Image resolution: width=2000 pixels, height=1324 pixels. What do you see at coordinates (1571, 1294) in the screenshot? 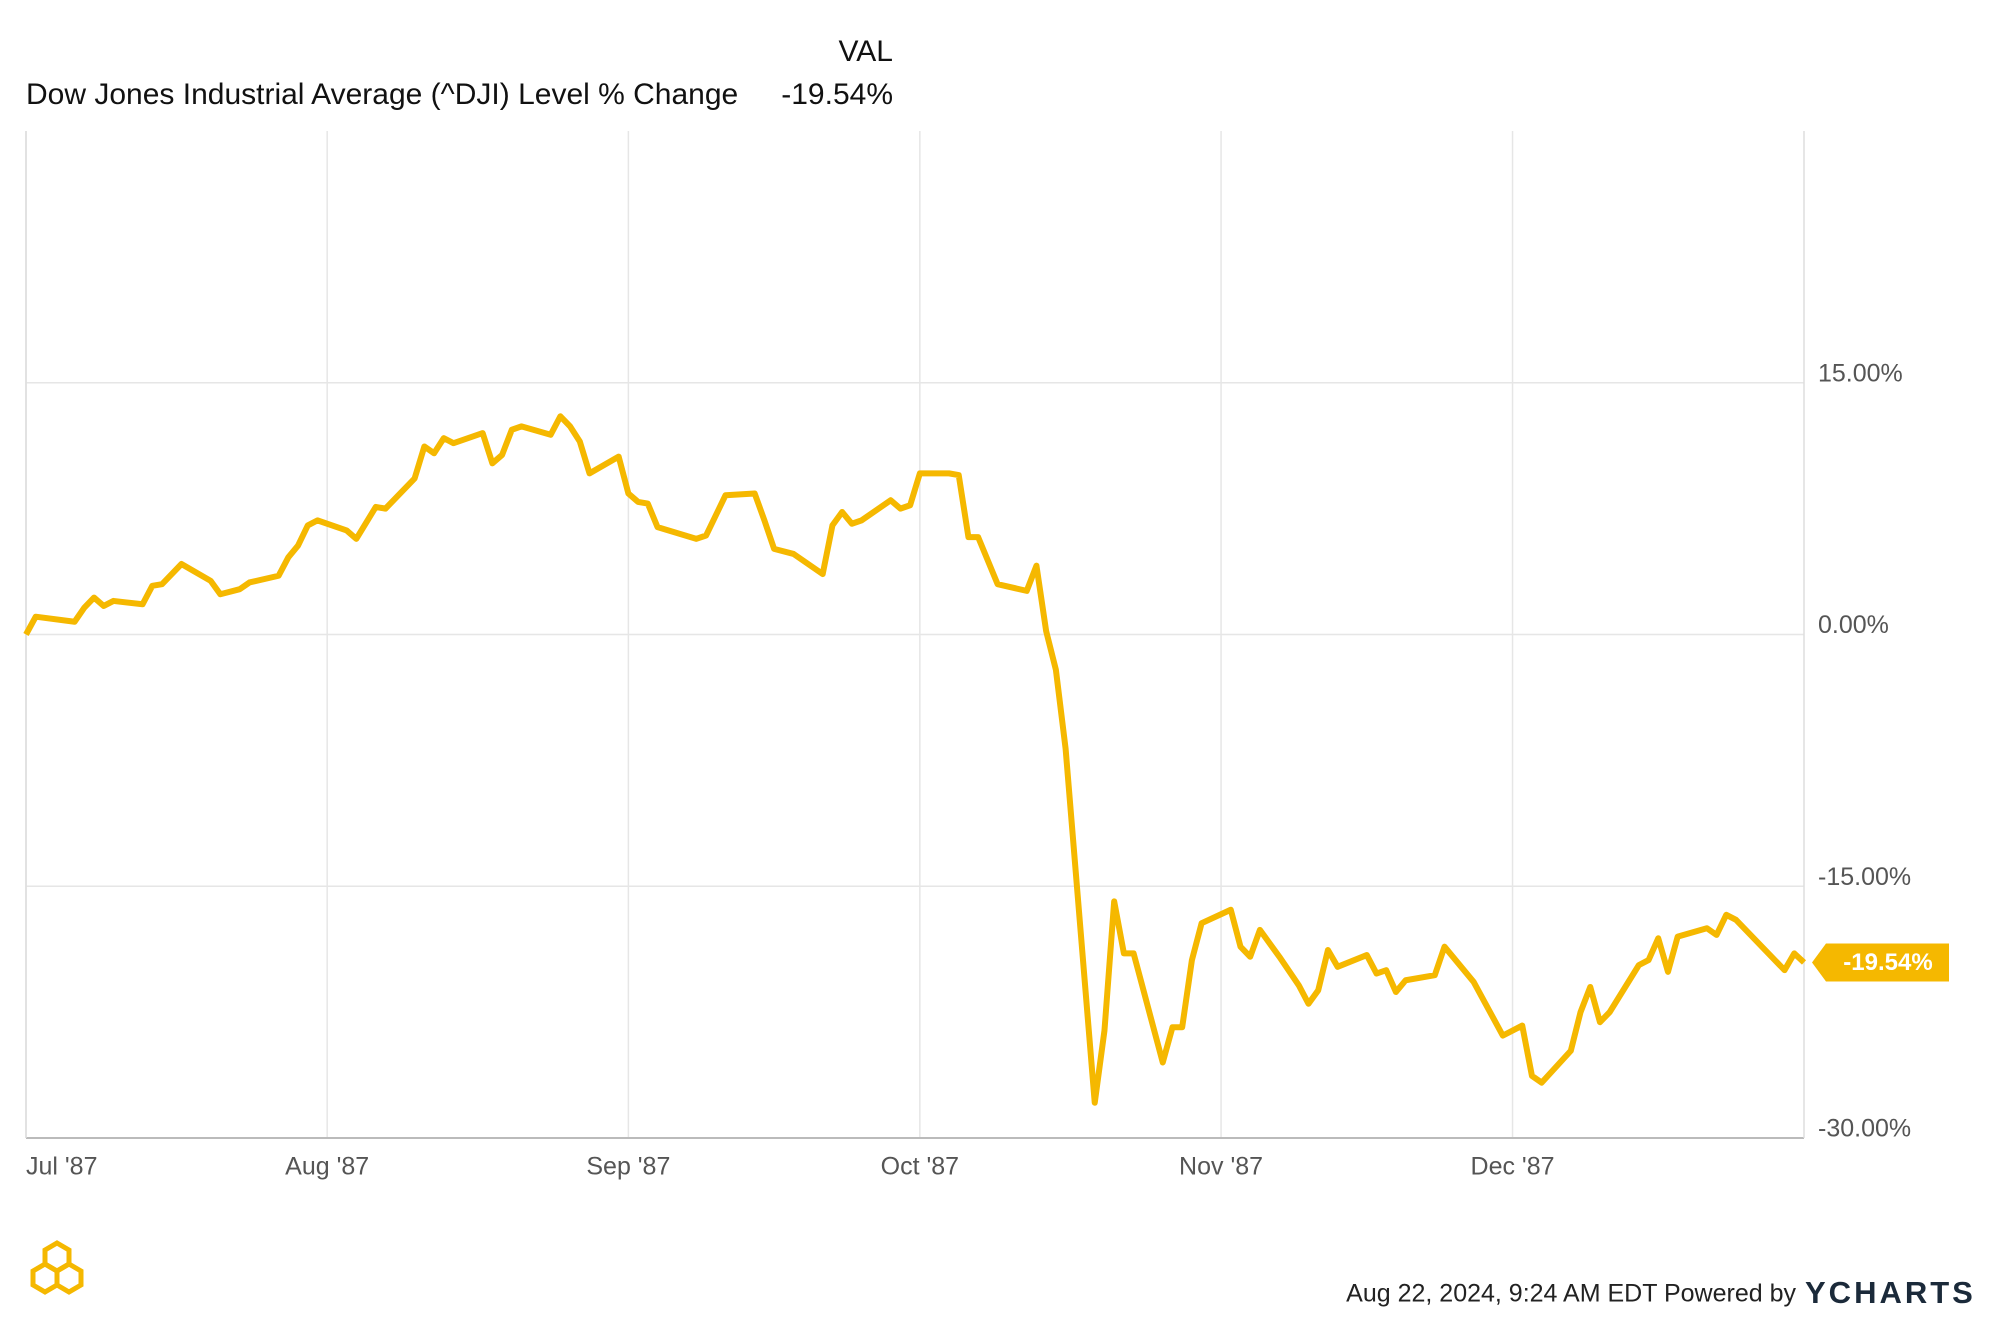
I see `footer-timestamp: Aug 22, 2024, 9:24 AM EDT Powered by` at bounding box center [1571, 1294].